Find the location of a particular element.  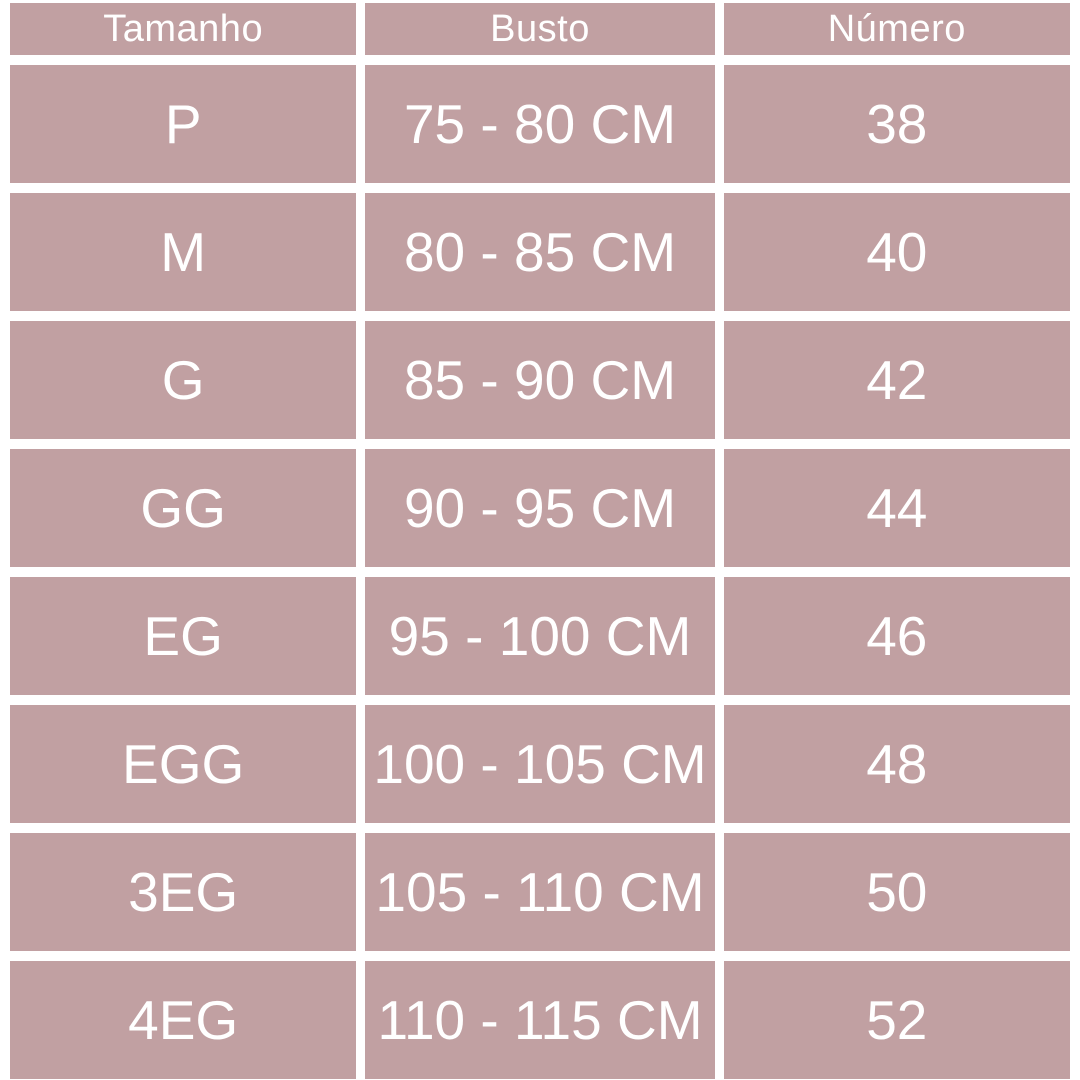

number-cell: 40 is located at coordinates (896, 252).